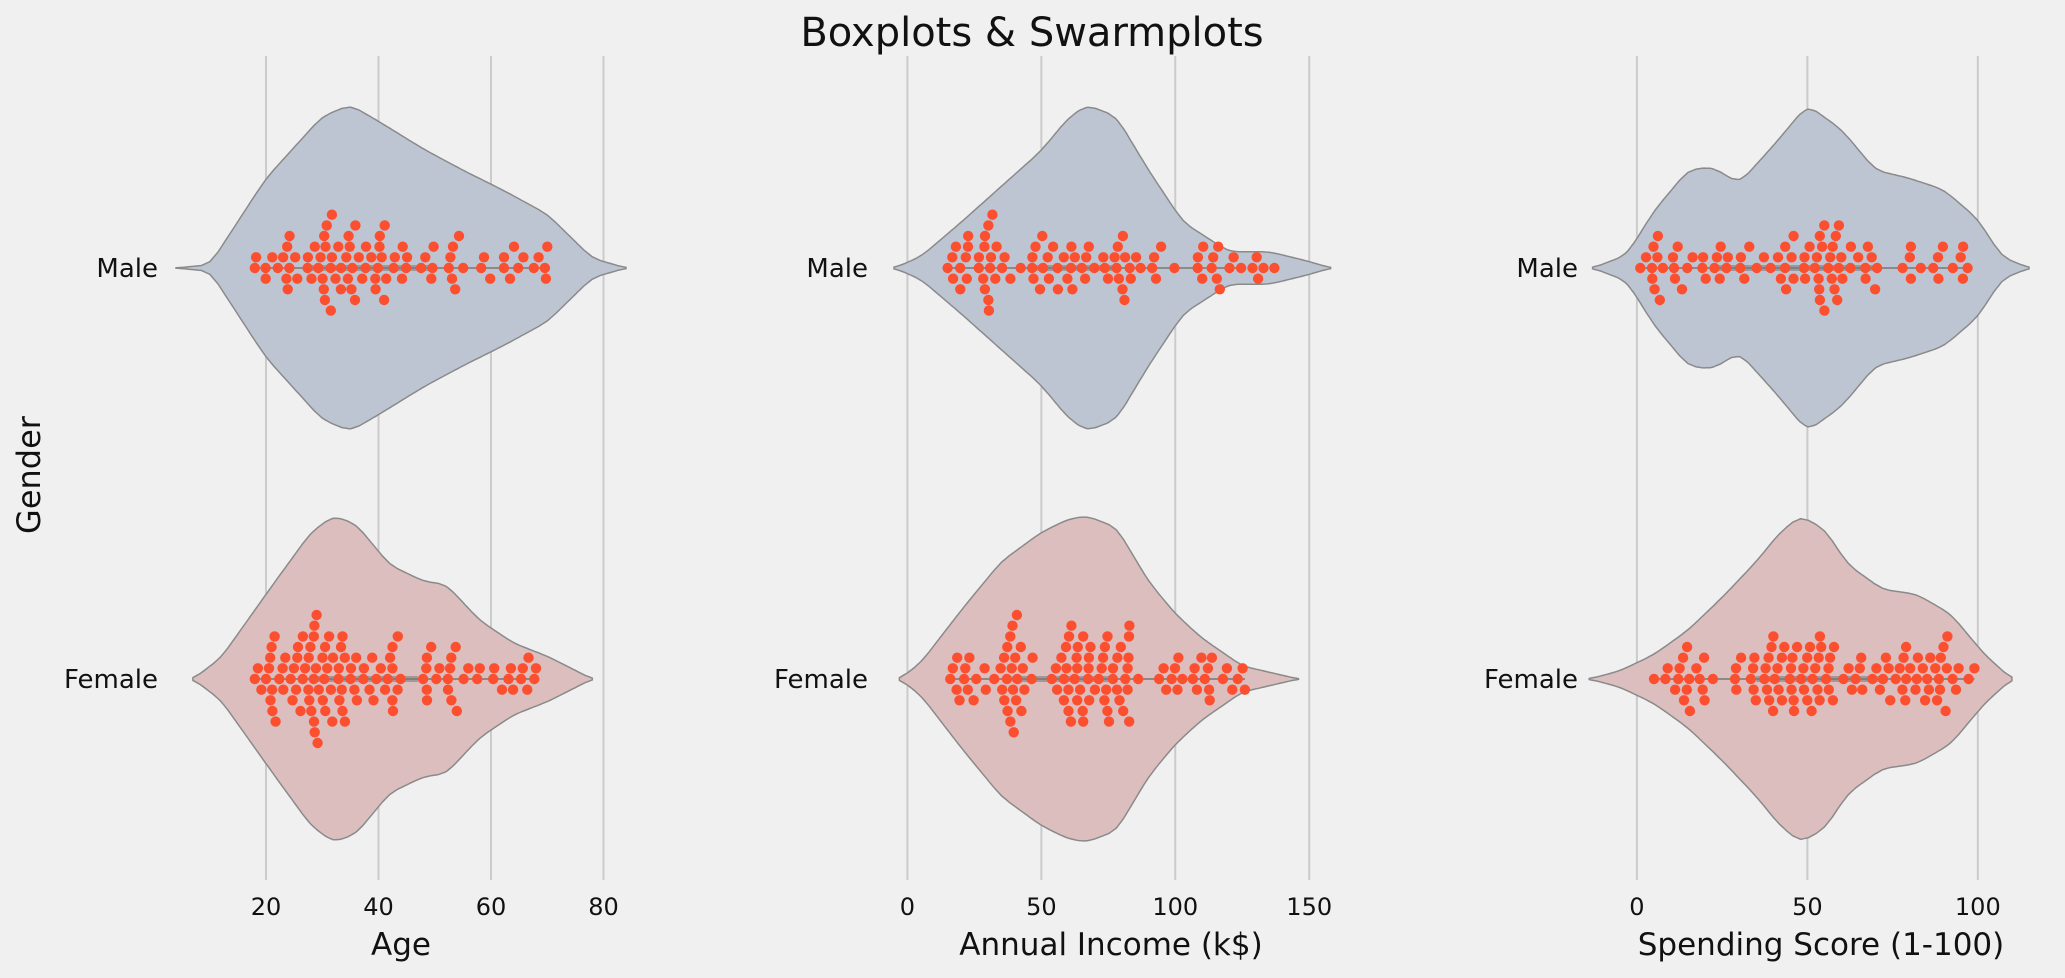 Image resolution: width=2065 pixels, height=978 pixels. Describe the element at coordinates (1175, 907) in the screenshot. I see `x-tick-label: 100` at that location.